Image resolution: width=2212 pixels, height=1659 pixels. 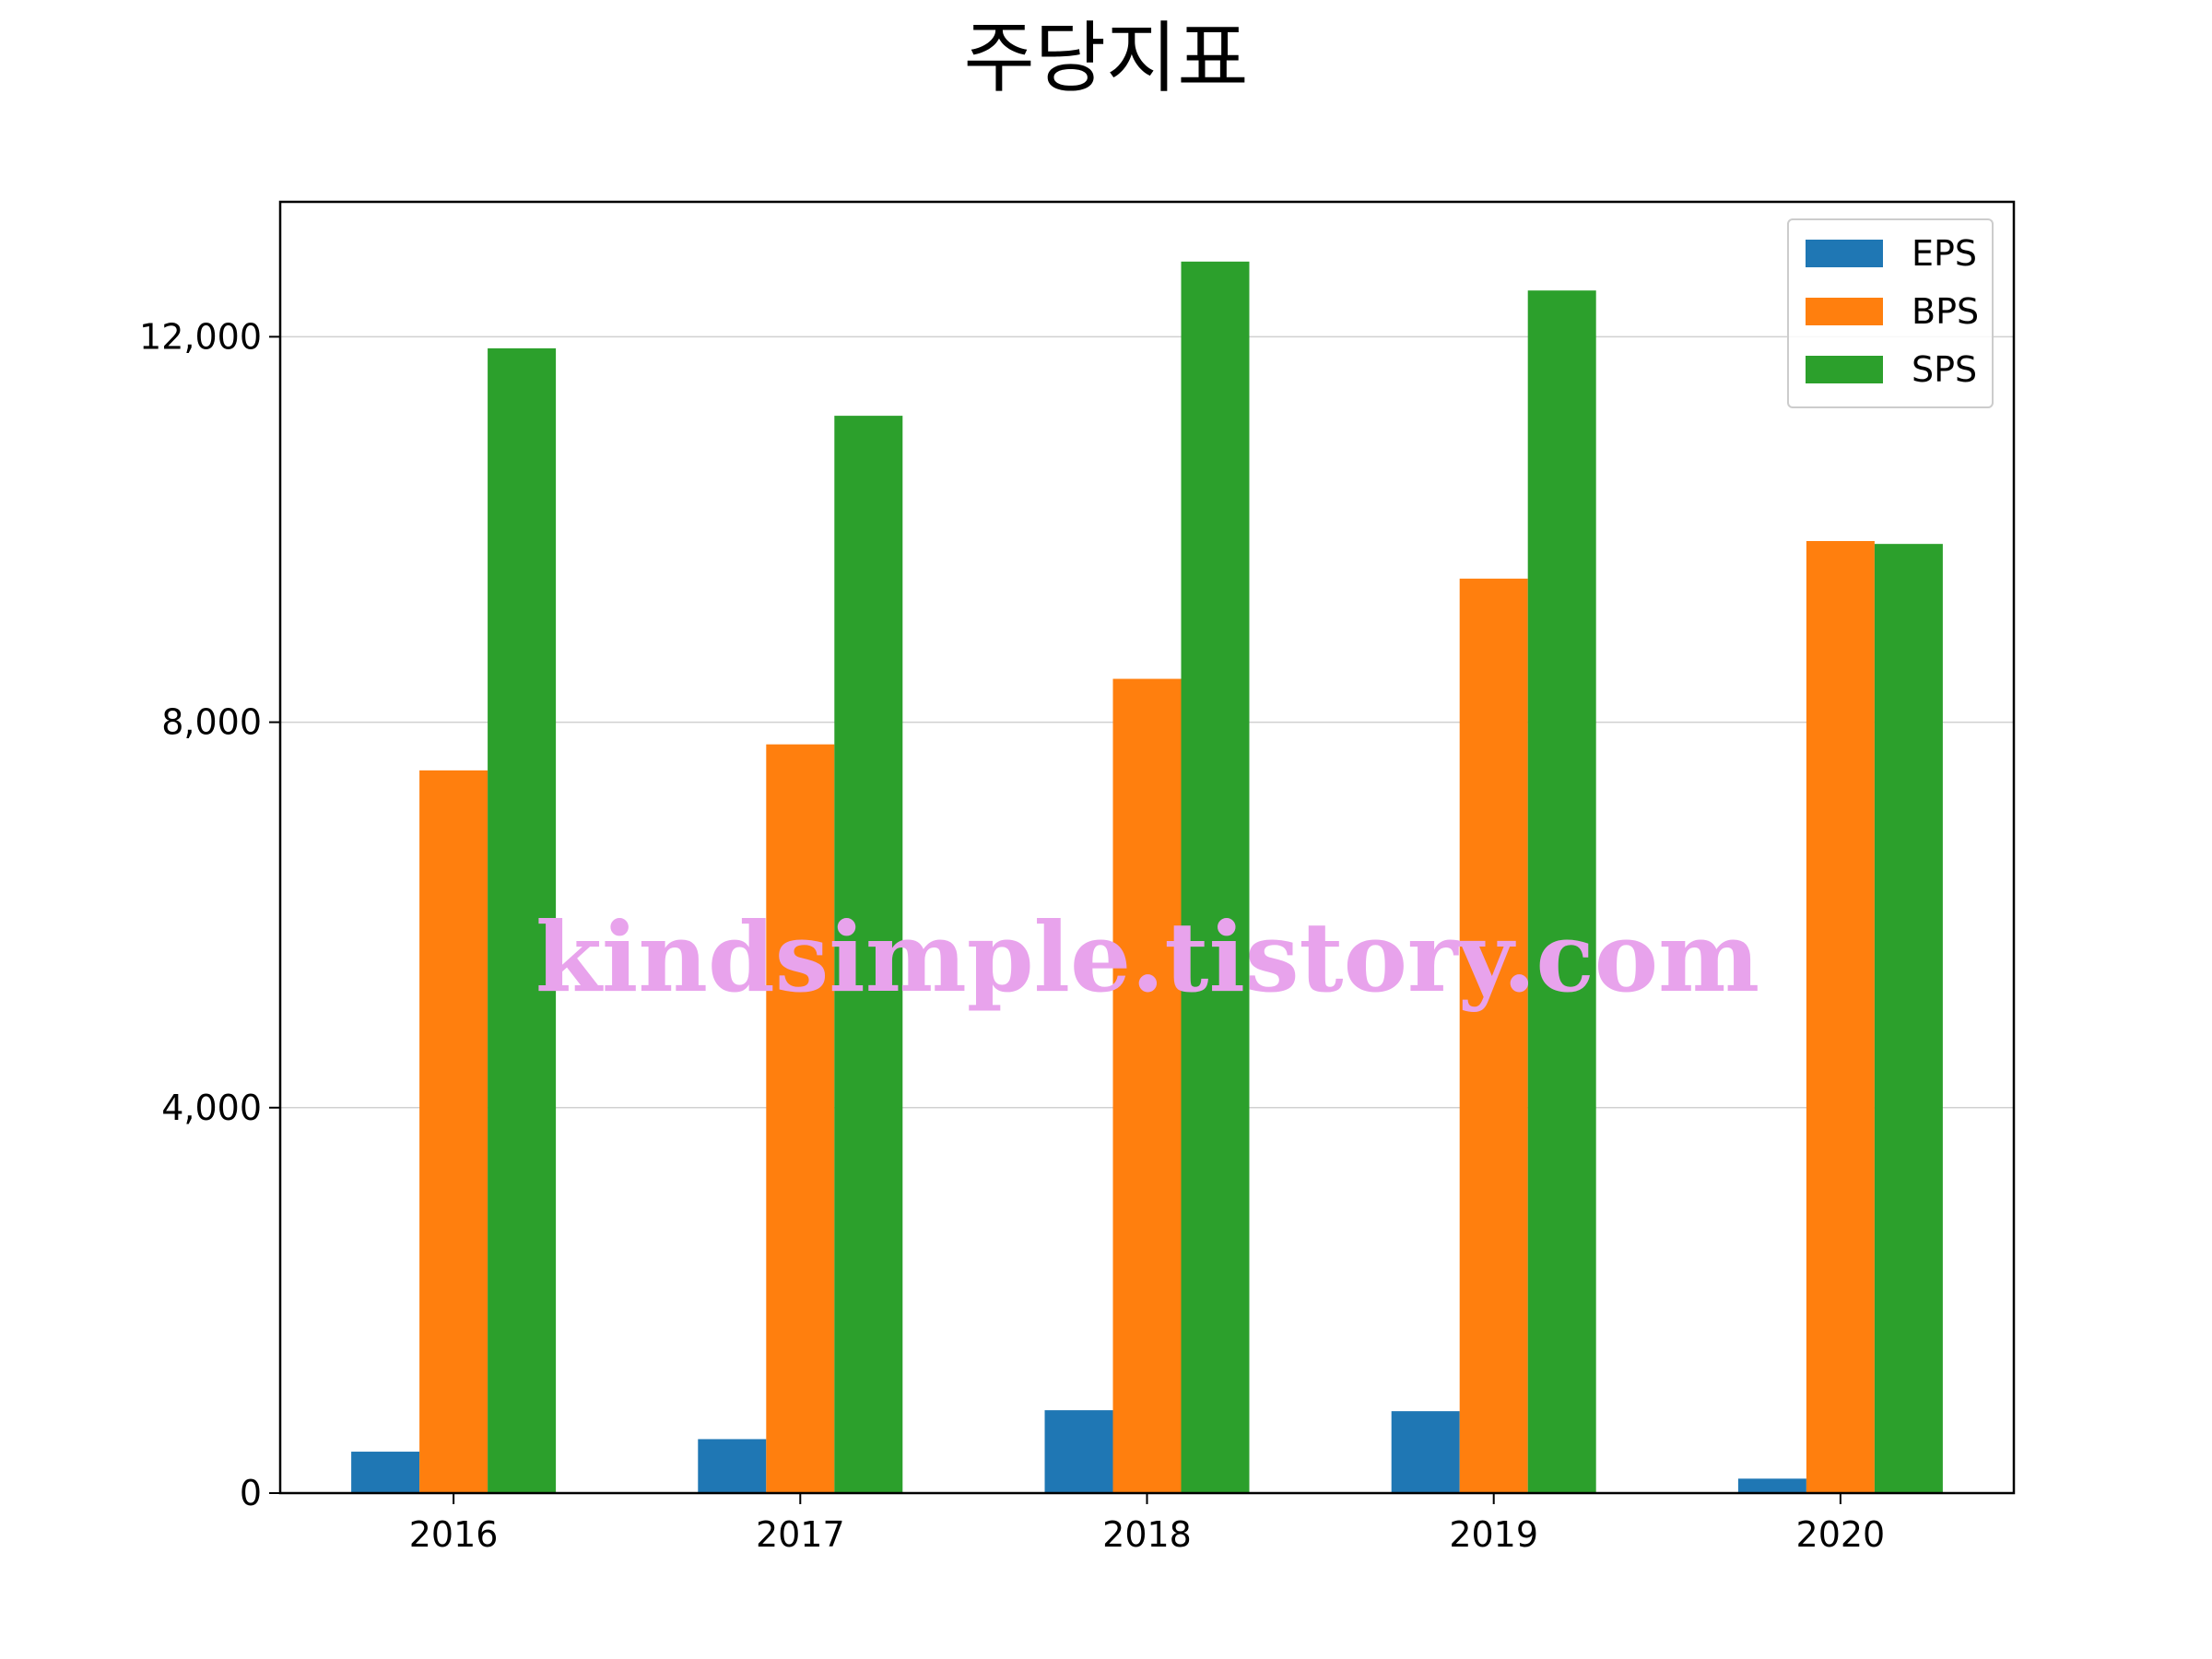 I want to click on legend-swatch-sps, so click(x=1844, y=369).